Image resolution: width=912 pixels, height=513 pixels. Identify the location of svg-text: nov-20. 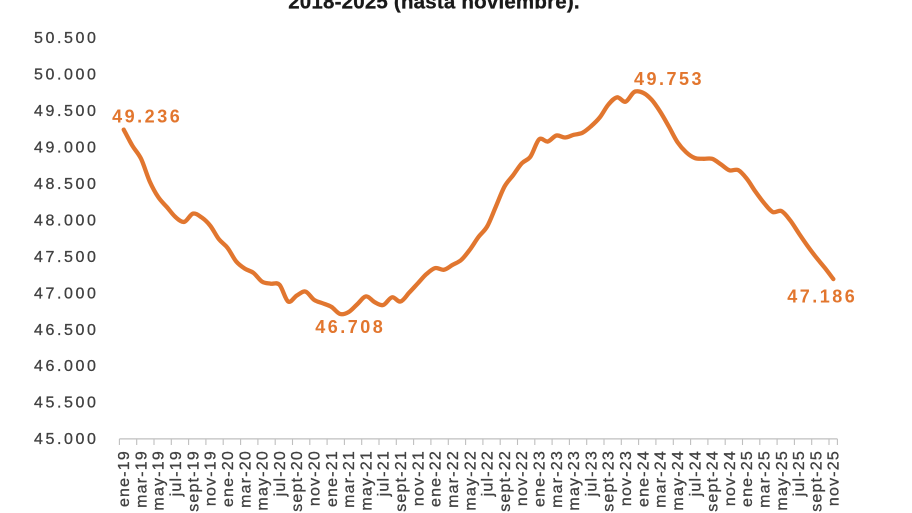
(315, 478).